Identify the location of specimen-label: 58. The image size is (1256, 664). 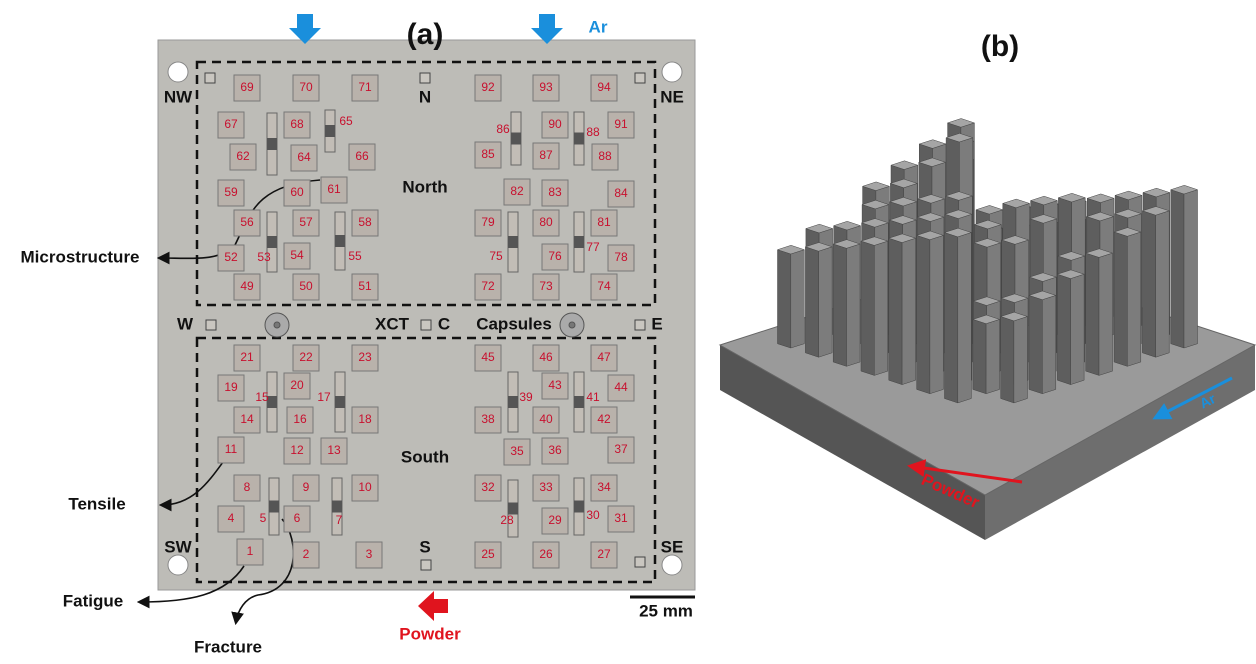
(365, 222).